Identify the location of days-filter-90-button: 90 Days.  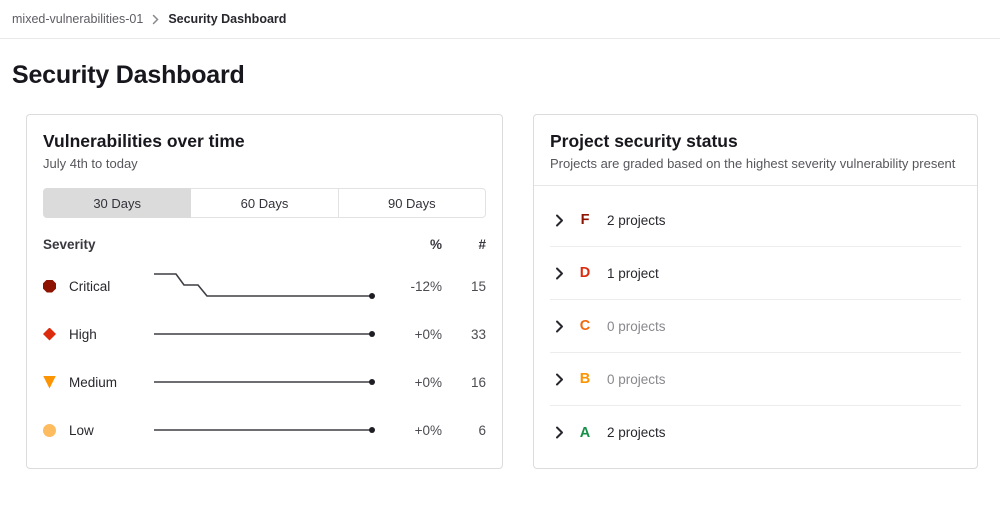
(412, 203).